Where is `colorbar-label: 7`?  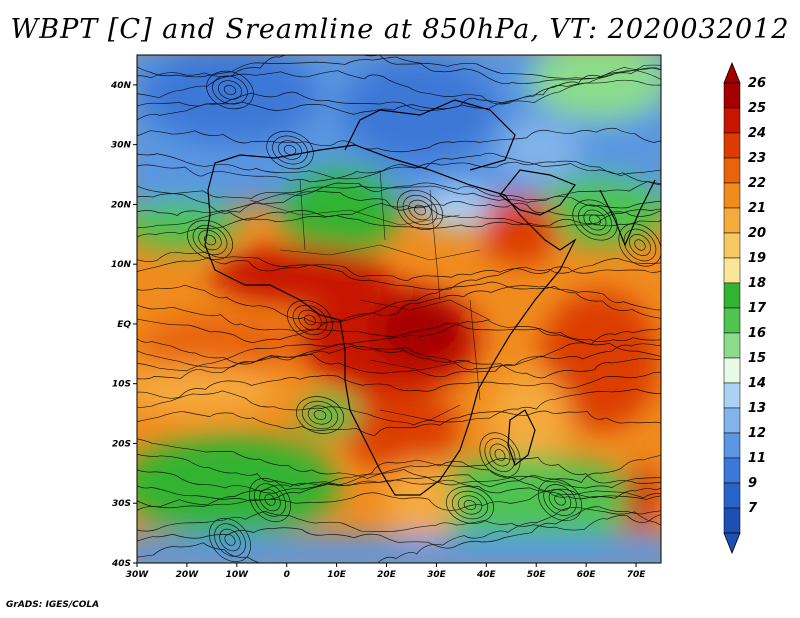
colorbar-label: 7 is located at coordinates (753, 508).